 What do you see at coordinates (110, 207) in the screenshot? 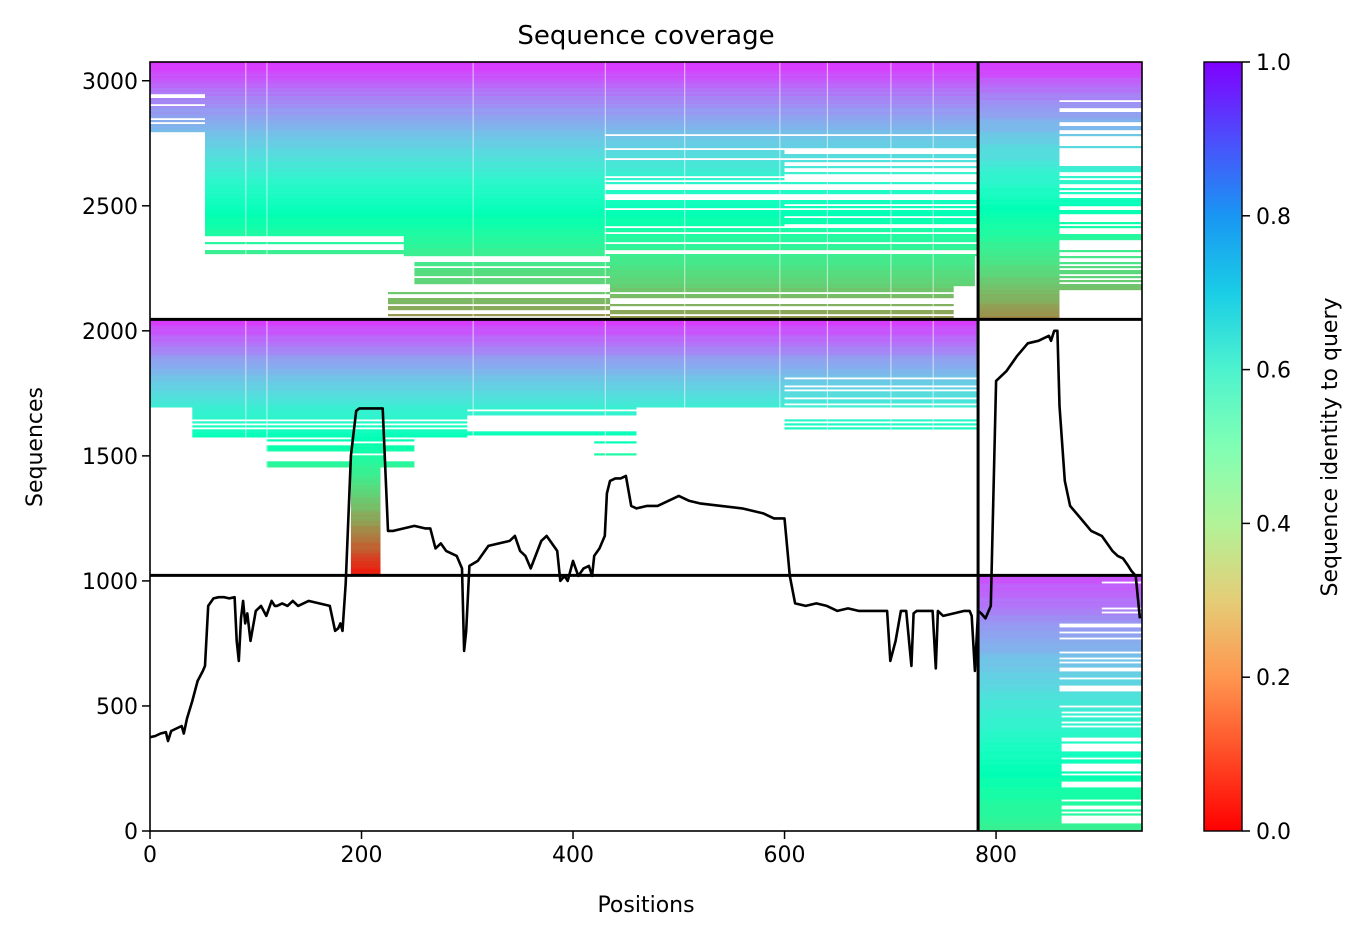
I see `y-tick-label: 2500` at bounding box center [110, 207].